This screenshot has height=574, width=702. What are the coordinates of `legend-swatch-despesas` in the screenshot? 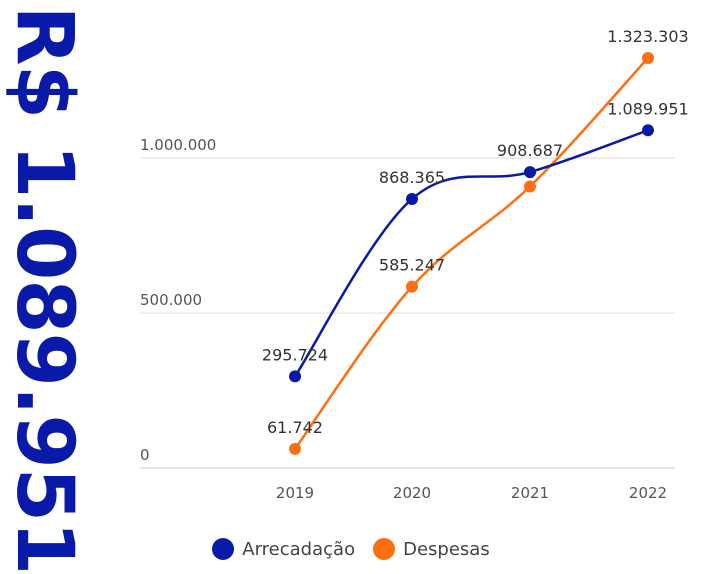 It's located at (384, 549).